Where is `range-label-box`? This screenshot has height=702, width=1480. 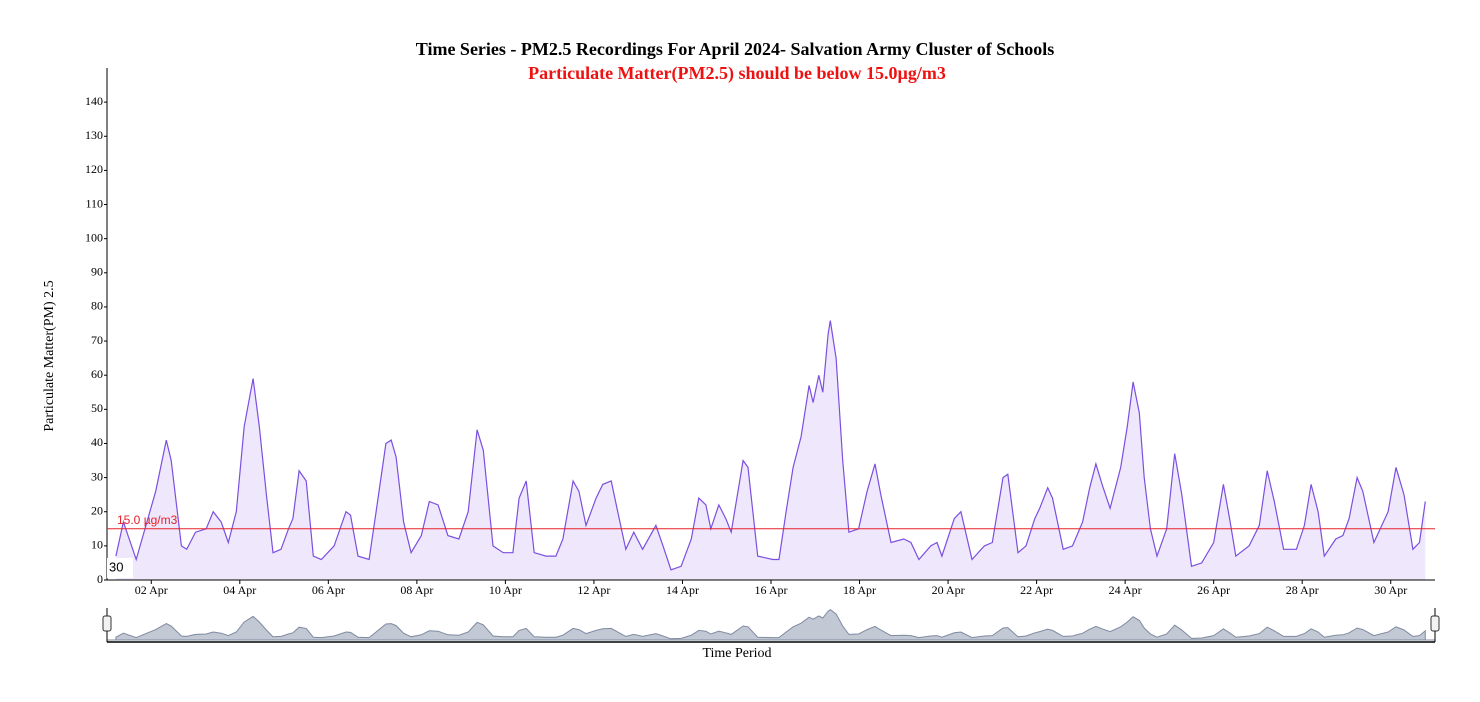 range-label-box is located at coordinates (120, 568).